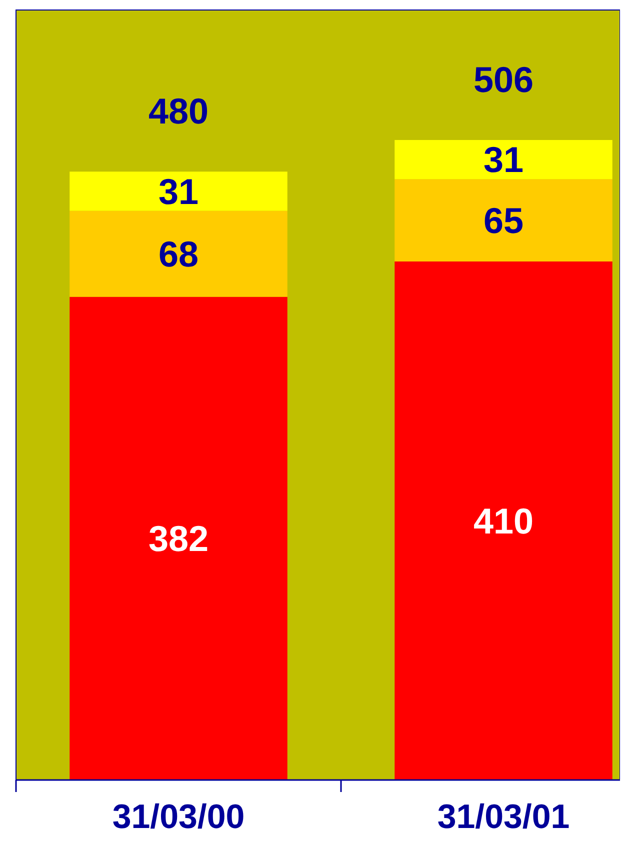  I want to click on x-tick-label: 31/03/00, so click(178, 817).